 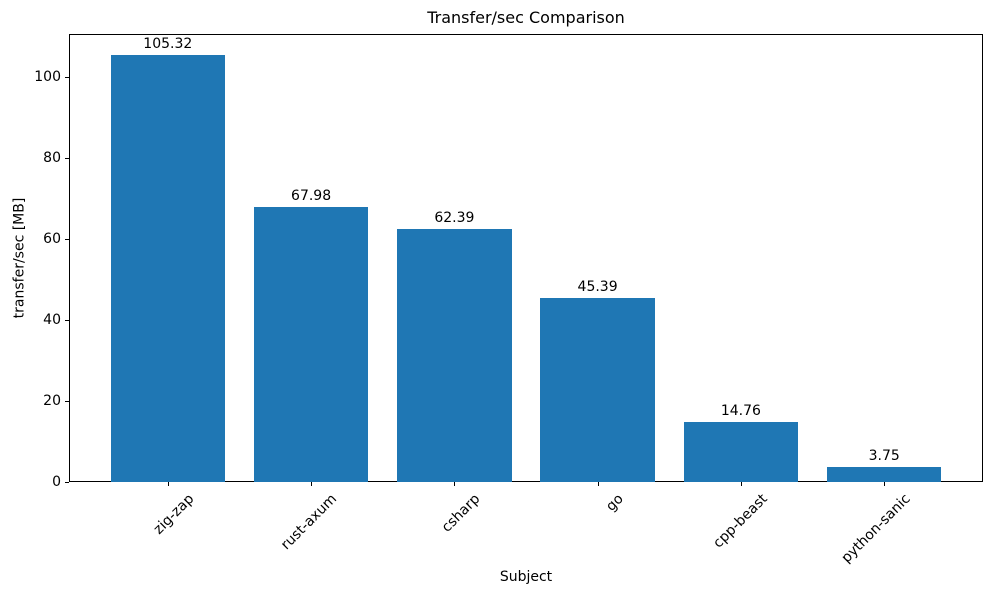 What do you see at coordinates (597, 287) in the screenshot?
I see `bar-value-label: 45.39` at bounding box center [597, 287].